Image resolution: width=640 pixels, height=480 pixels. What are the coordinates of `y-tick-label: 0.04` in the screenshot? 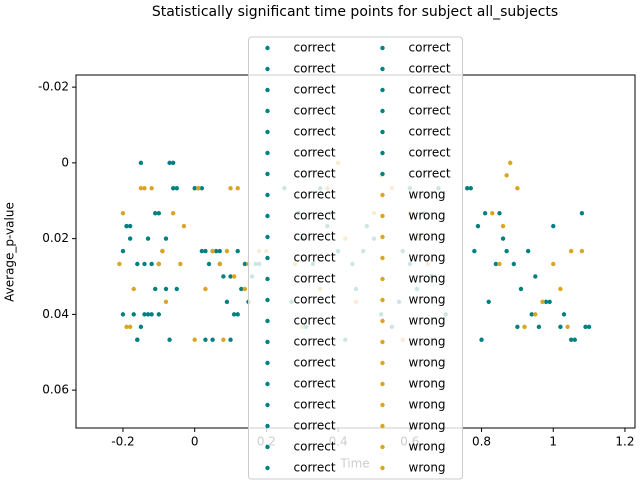 It's located at (55, 314).